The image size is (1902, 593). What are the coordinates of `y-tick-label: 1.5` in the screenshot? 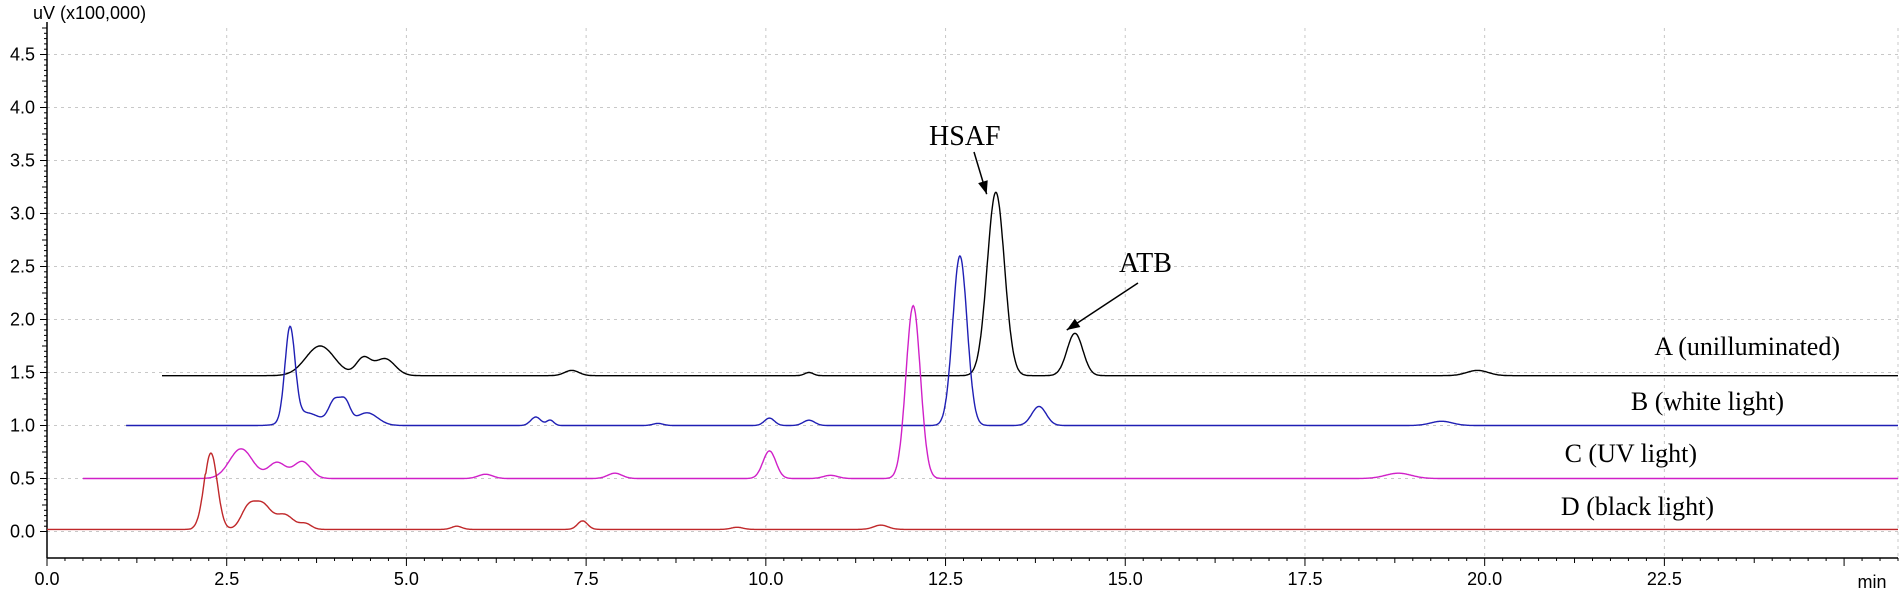 It's located at (22, 373).